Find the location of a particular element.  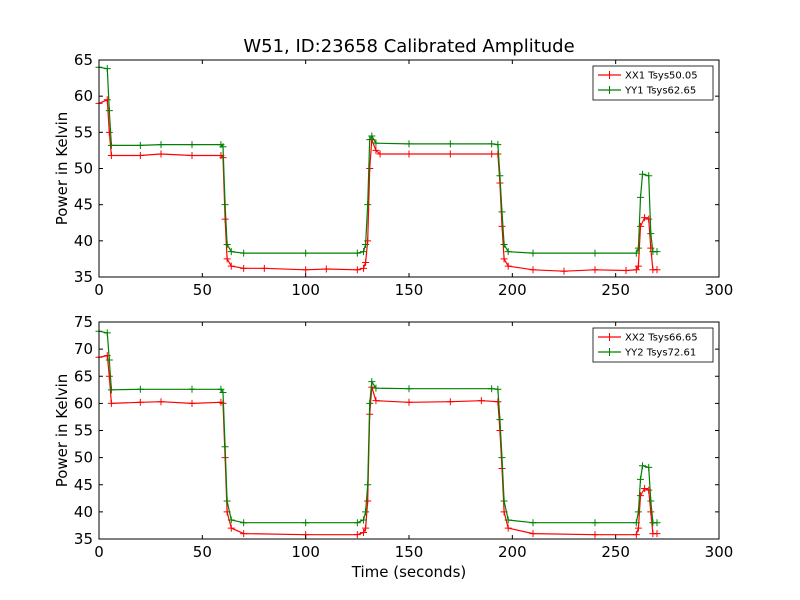

x-tick-label: 150 is located at coordinates (409, 552).